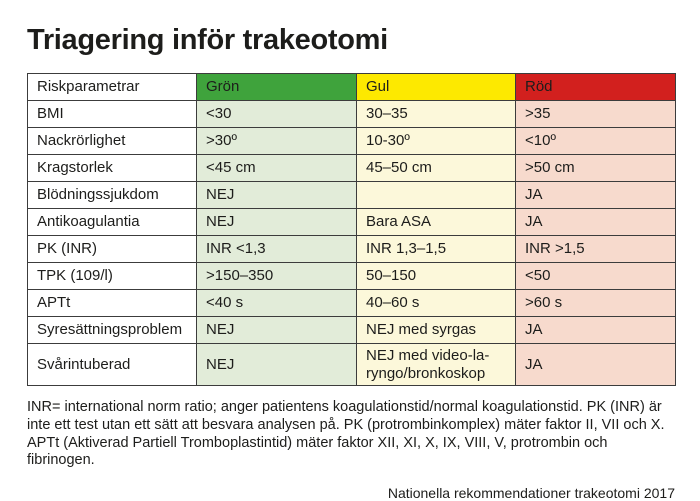 This screenshot has width=700, height=501. What do you see at coordinates (112, 168) in the screenshot?
I see `row-label: Kragstorlek` at bounding box center [112, 168].